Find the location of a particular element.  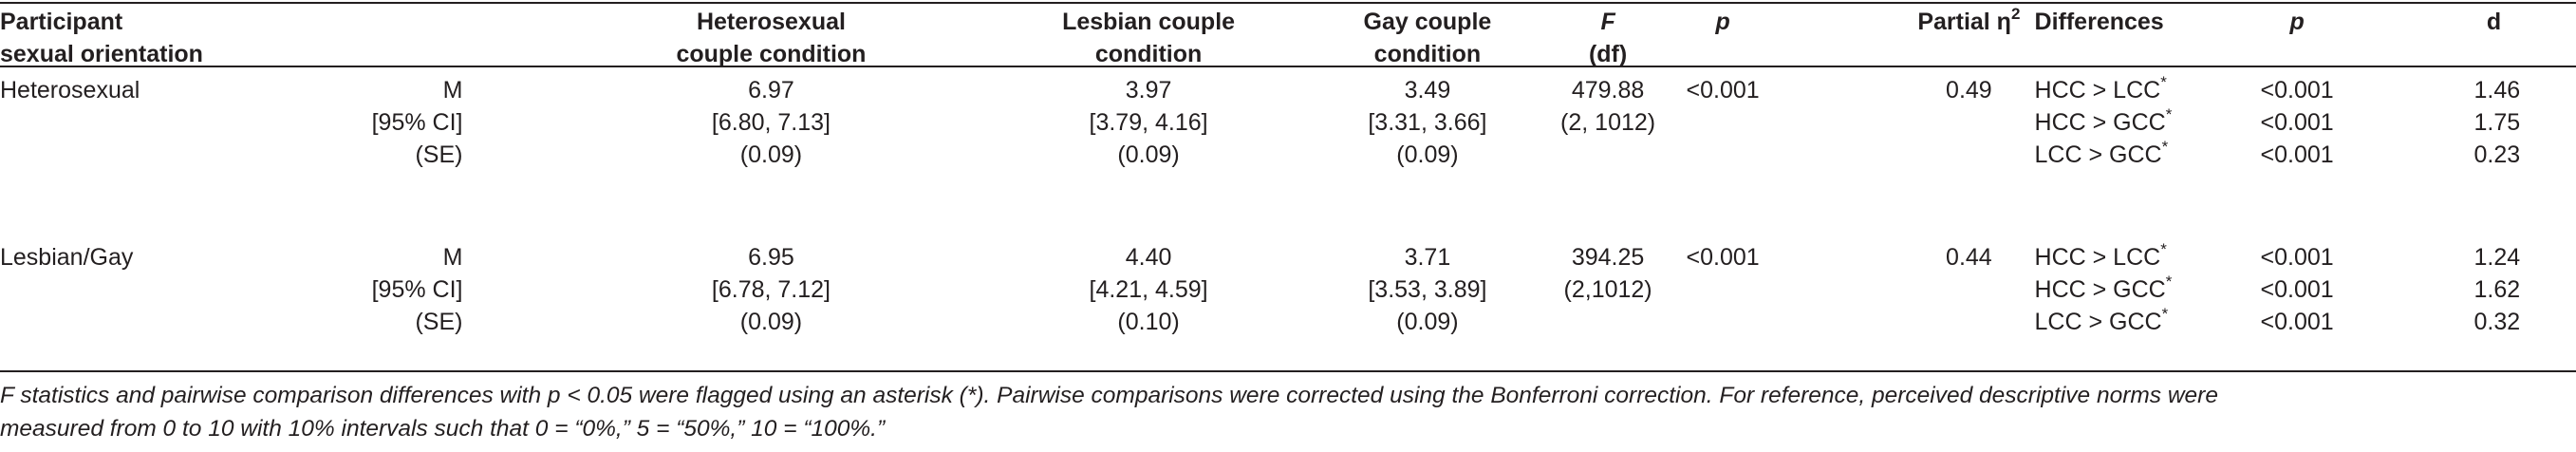

header-orientation-line1: Participant is located at coordinates (62, 22).